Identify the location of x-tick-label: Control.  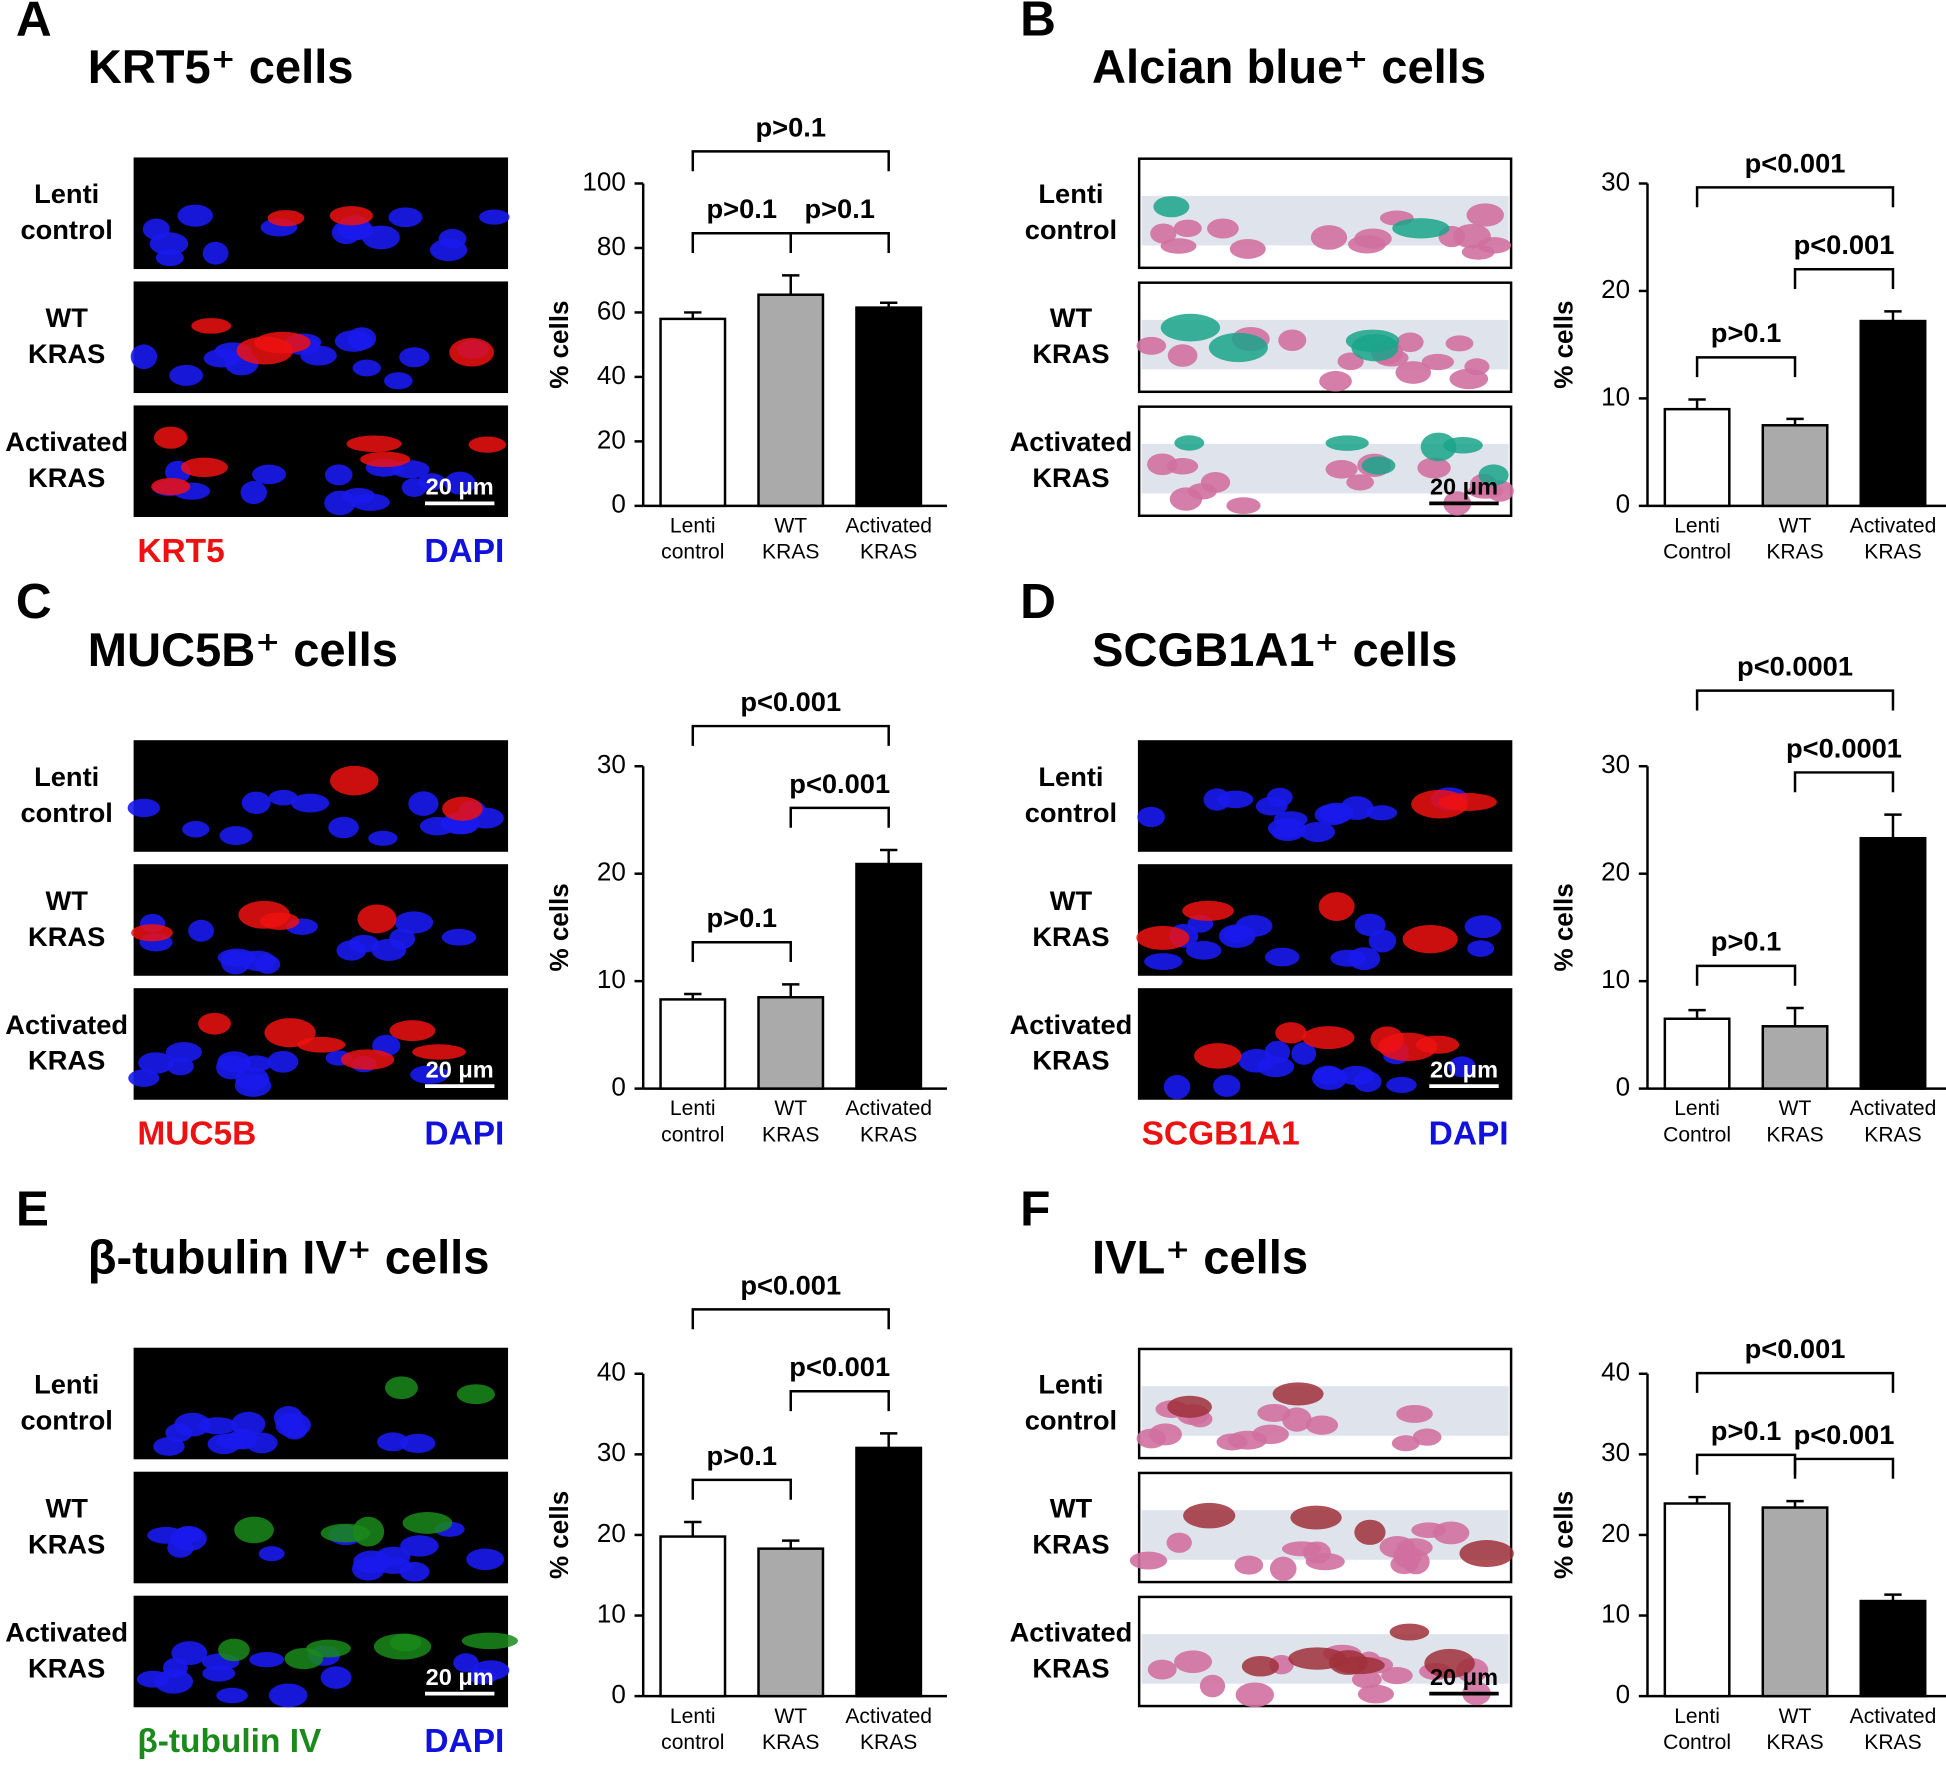
(1697, 1742).